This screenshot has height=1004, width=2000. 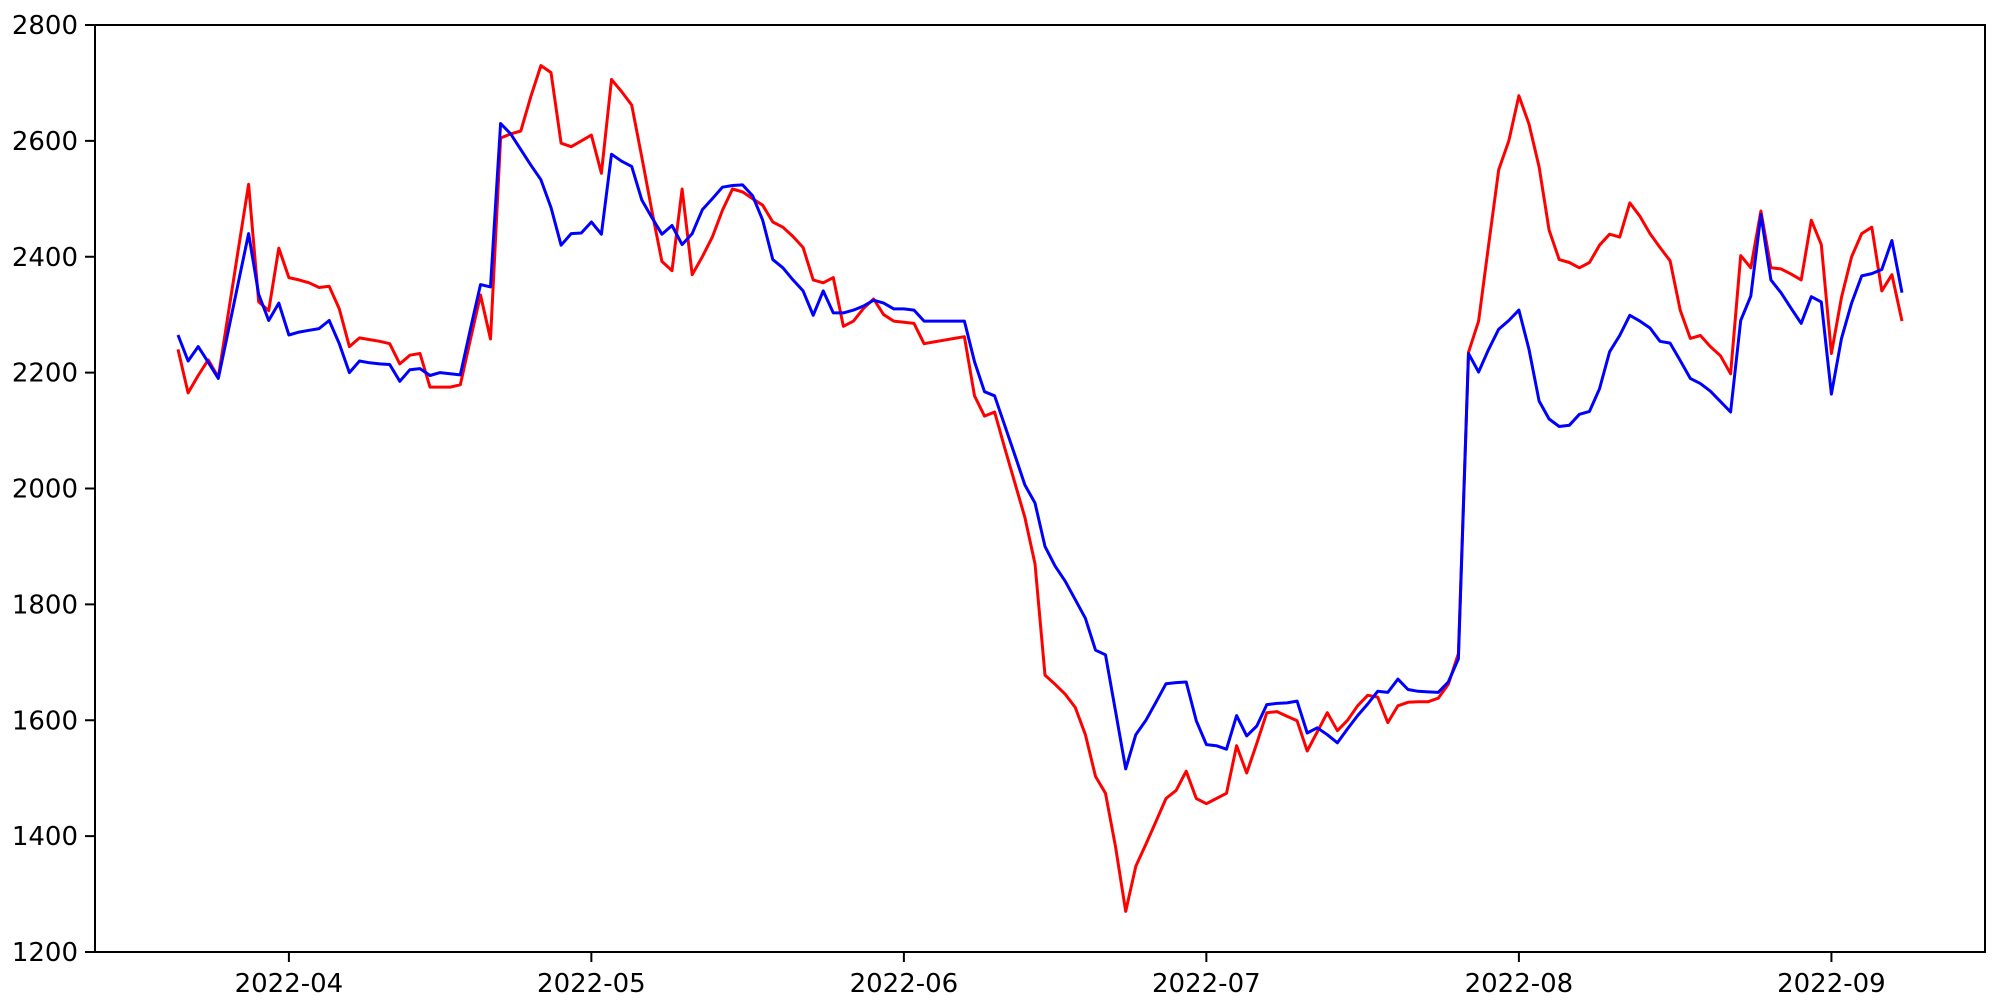 I want to click on x-tick-label: 2022-09, so click(x=1831, y=984).